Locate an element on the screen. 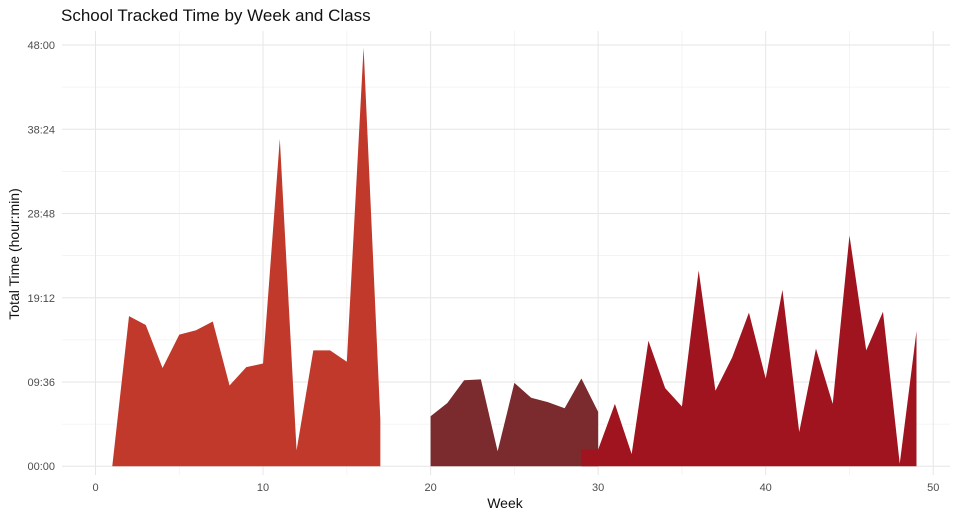 The image size is (959, 518). y-tick-label: 19:12 is located at coordinates (41, 299).